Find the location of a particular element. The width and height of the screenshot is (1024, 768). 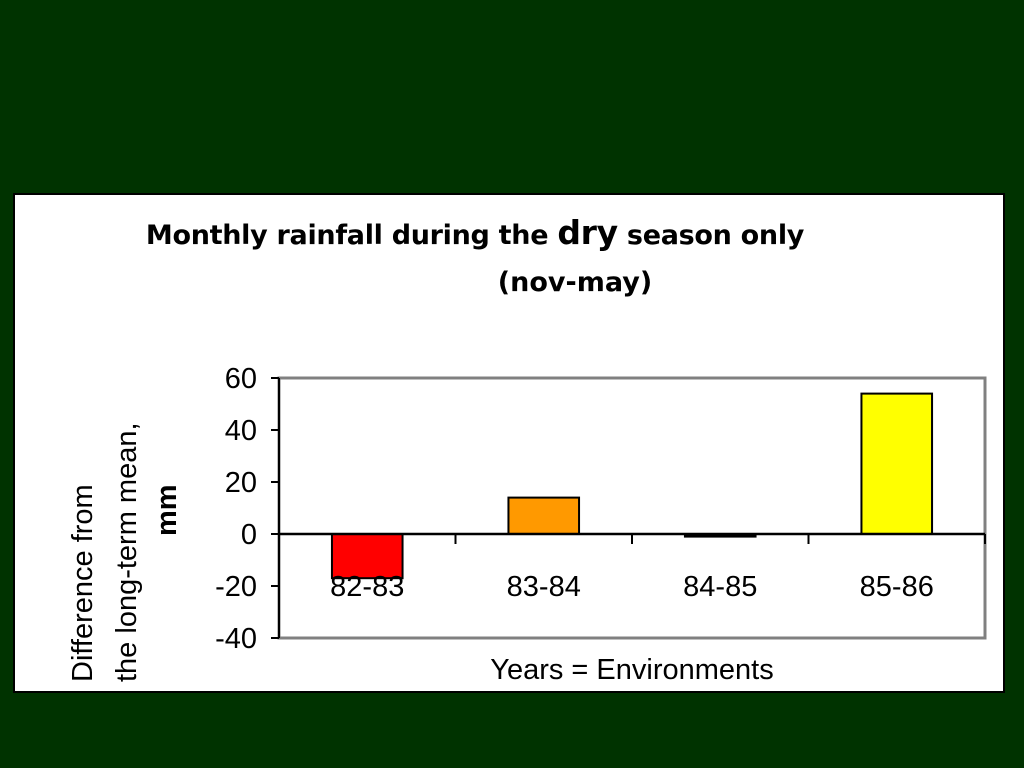

x-tick-label: 82-83 is located at coordinates (367, 587).